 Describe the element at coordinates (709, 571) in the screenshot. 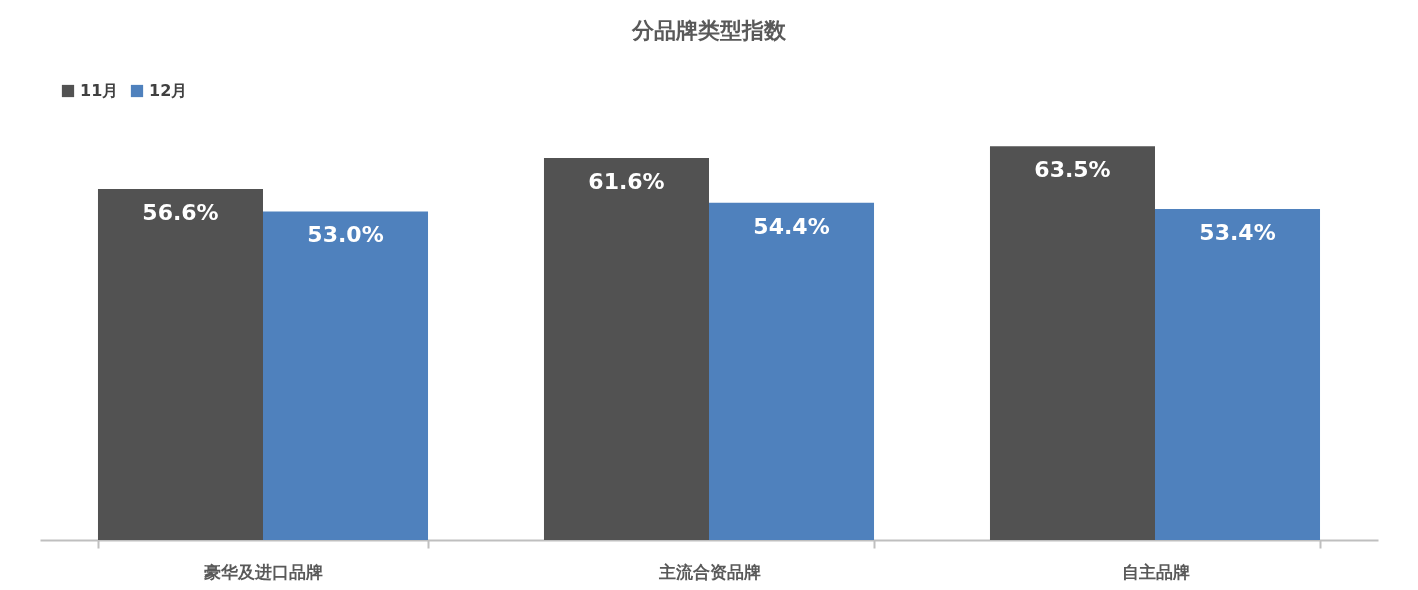

I see `x-tick-label: 主流合资品牌` at that location.